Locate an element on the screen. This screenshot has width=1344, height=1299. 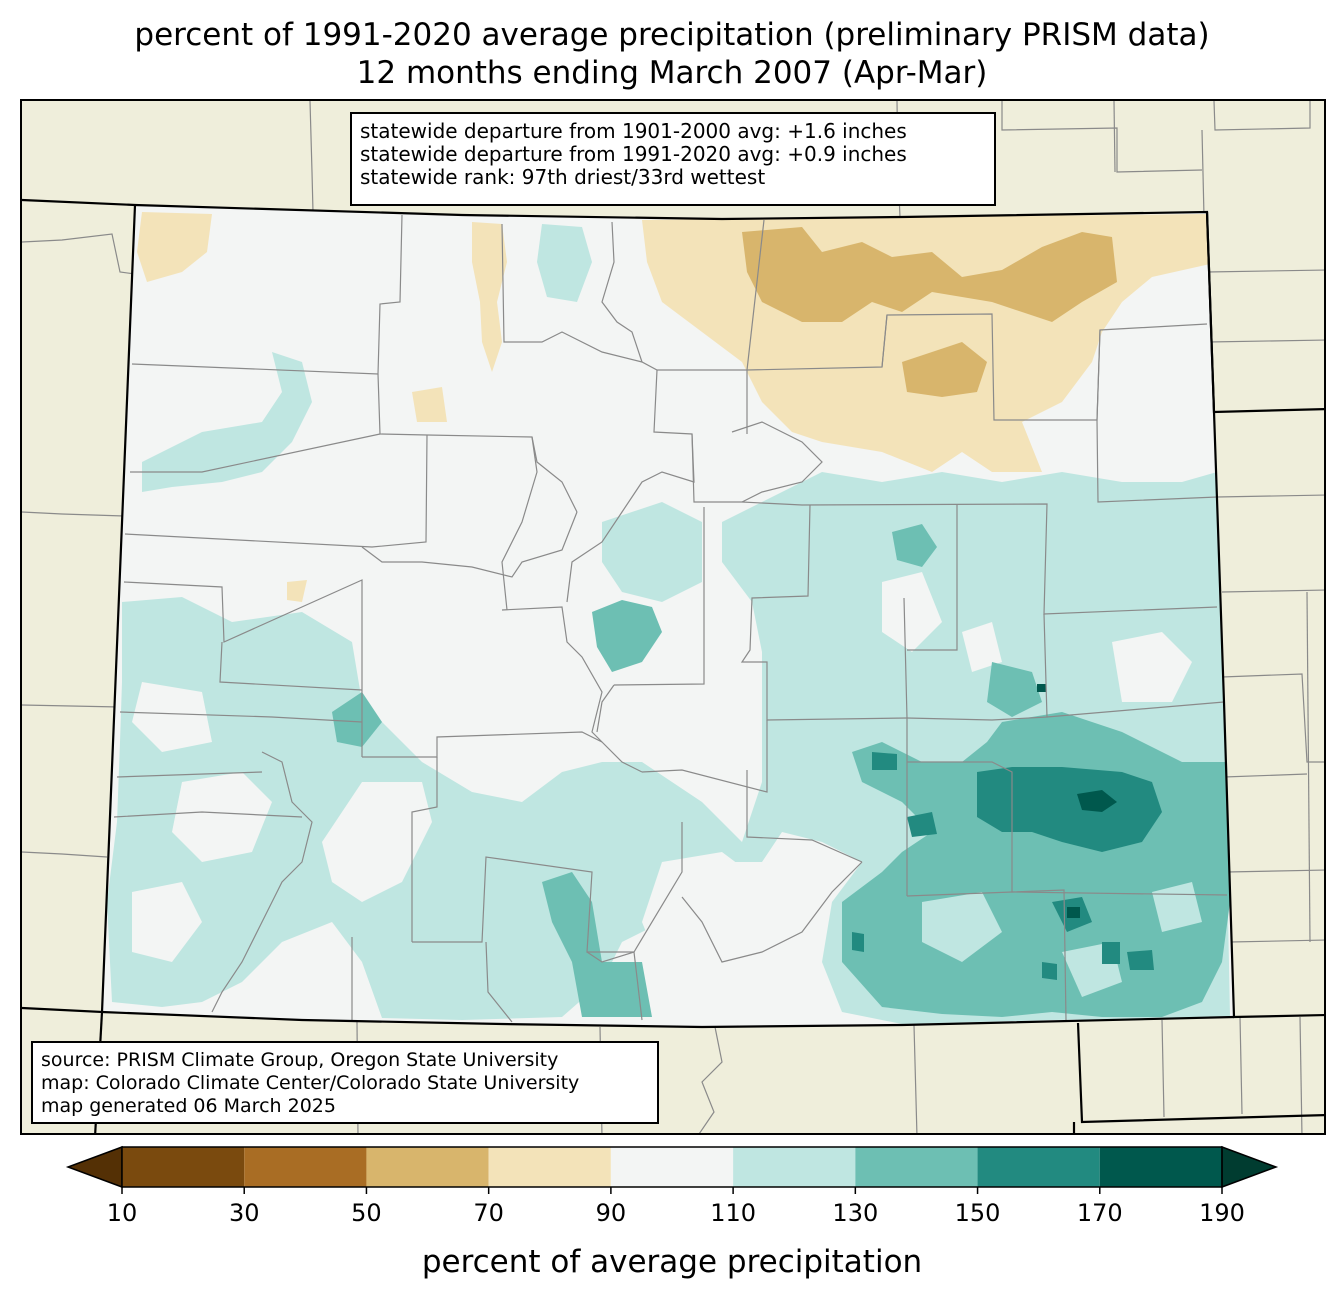
colorbar-tick-label: 30 is located at coordinates (244, 1213).